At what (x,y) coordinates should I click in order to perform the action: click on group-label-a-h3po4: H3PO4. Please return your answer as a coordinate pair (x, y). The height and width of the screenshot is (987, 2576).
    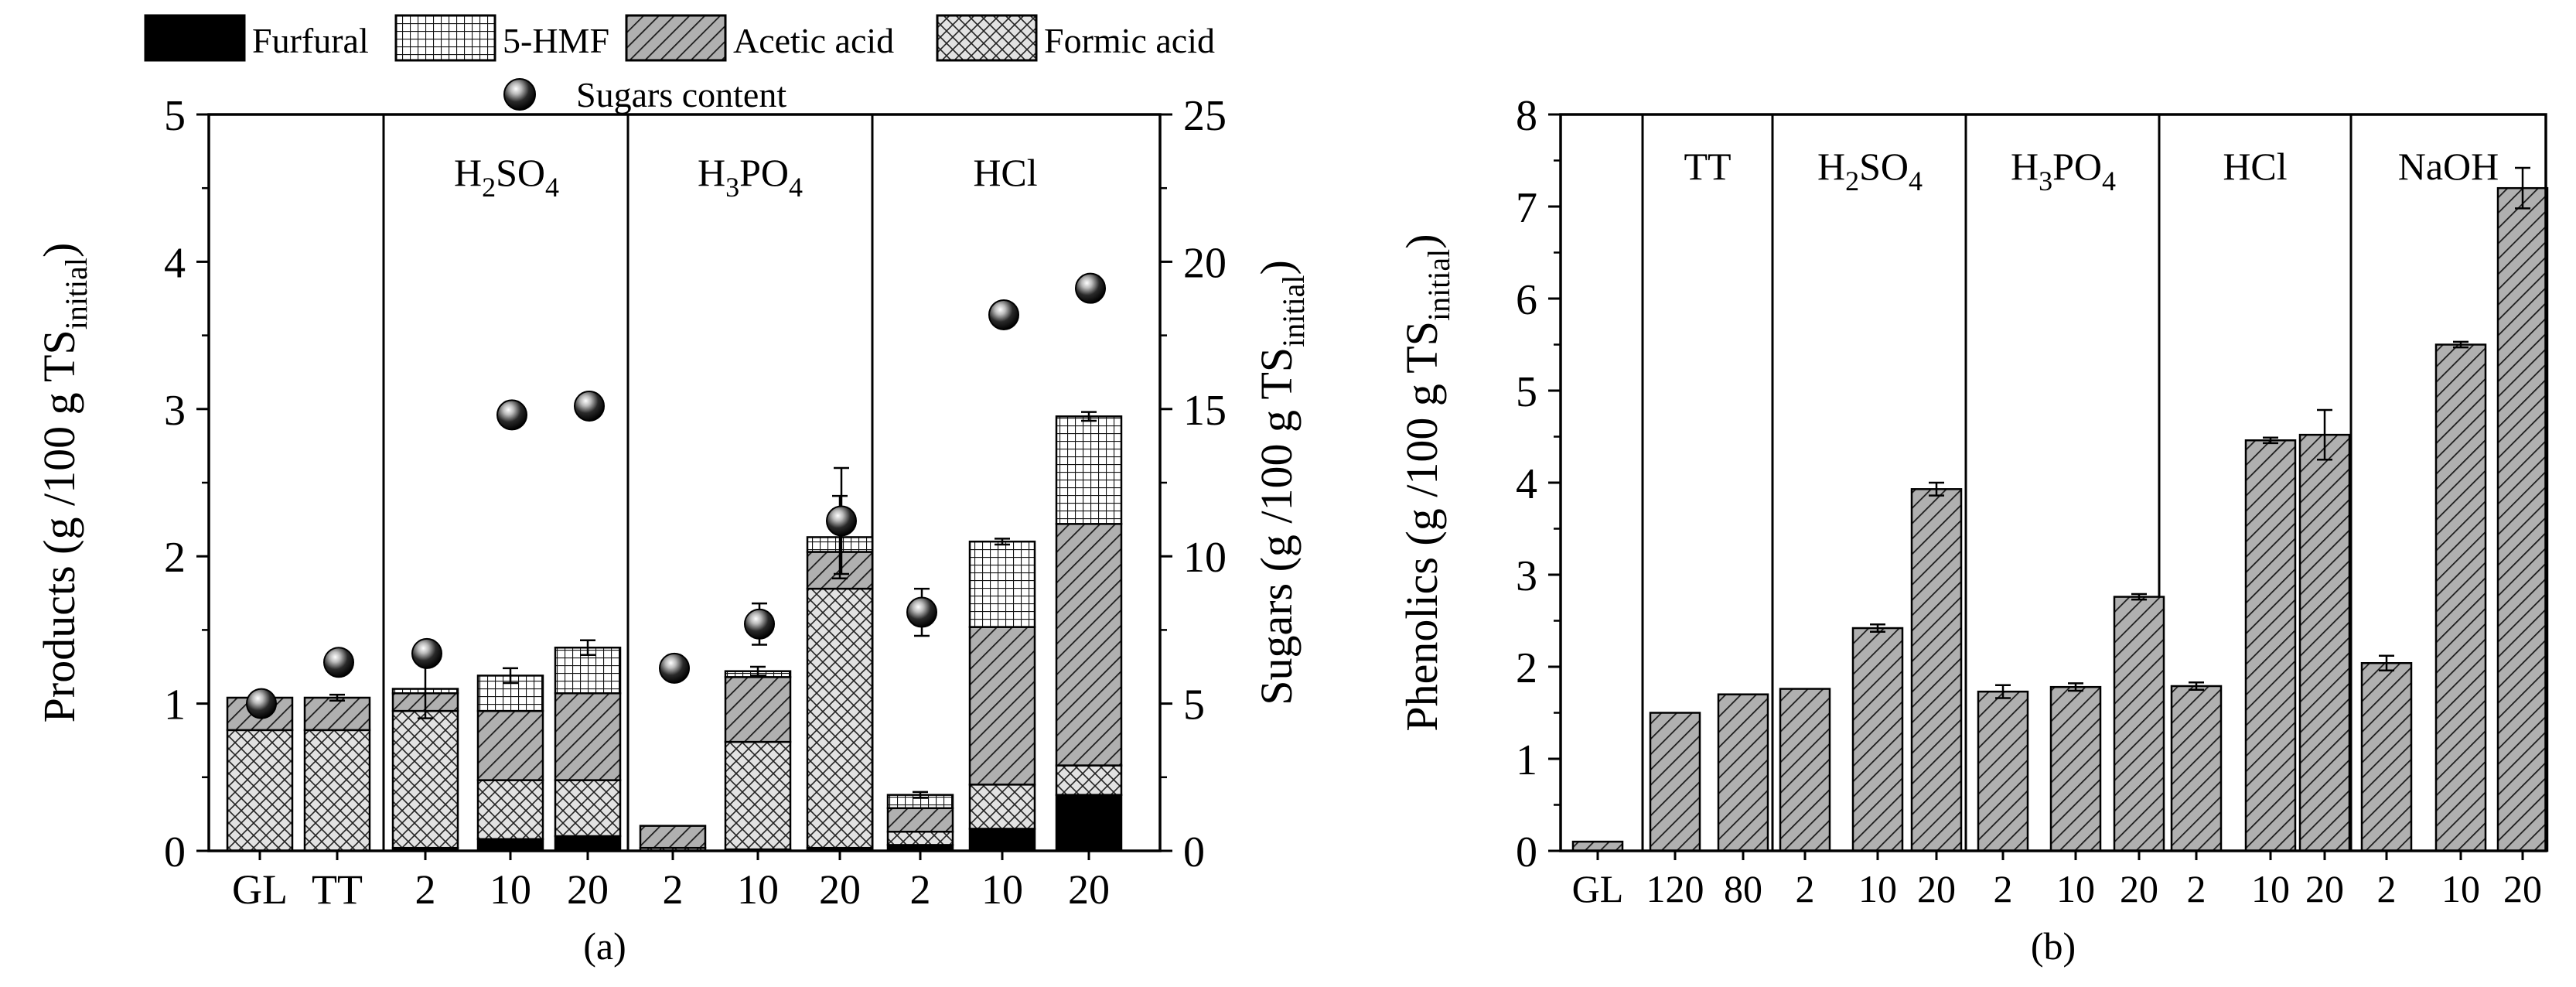
    Looking at the image, I should click on (751, 177).